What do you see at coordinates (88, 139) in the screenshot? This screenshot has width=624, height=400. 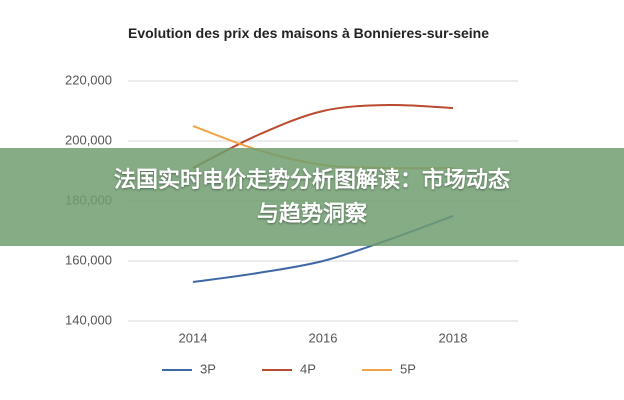 I see `y-tick-label: 200,000` at bounding box center [88, 139].